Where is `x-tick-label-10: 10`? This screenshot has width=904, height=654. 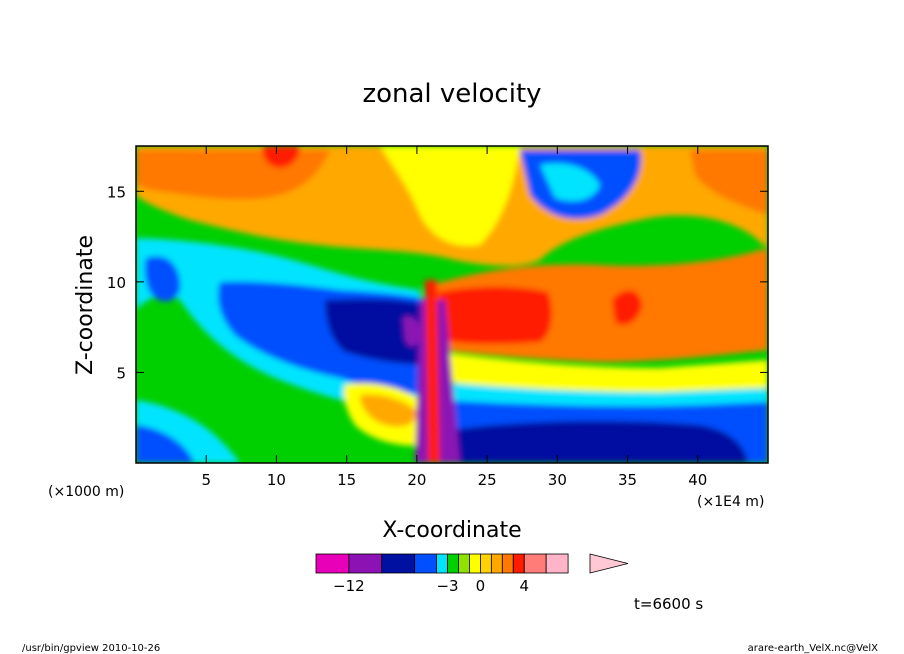
x-tick-label-10: 10 is located at coordinates (276, 480).